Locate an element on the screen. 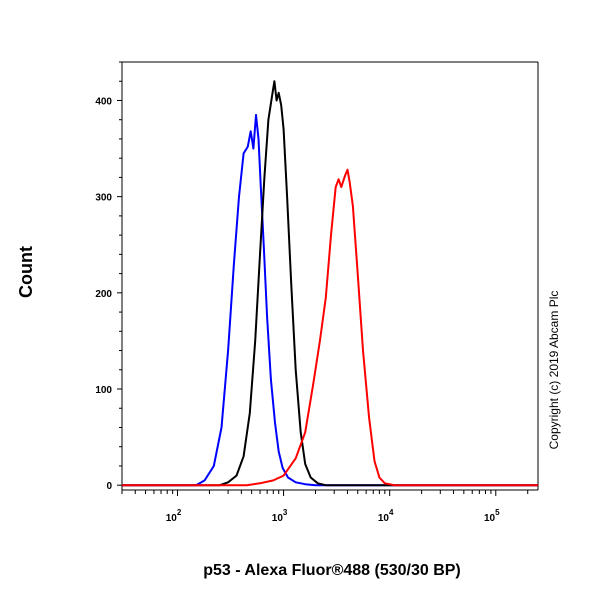  y-tick-label: 200 is located at coordinates (103, 294).